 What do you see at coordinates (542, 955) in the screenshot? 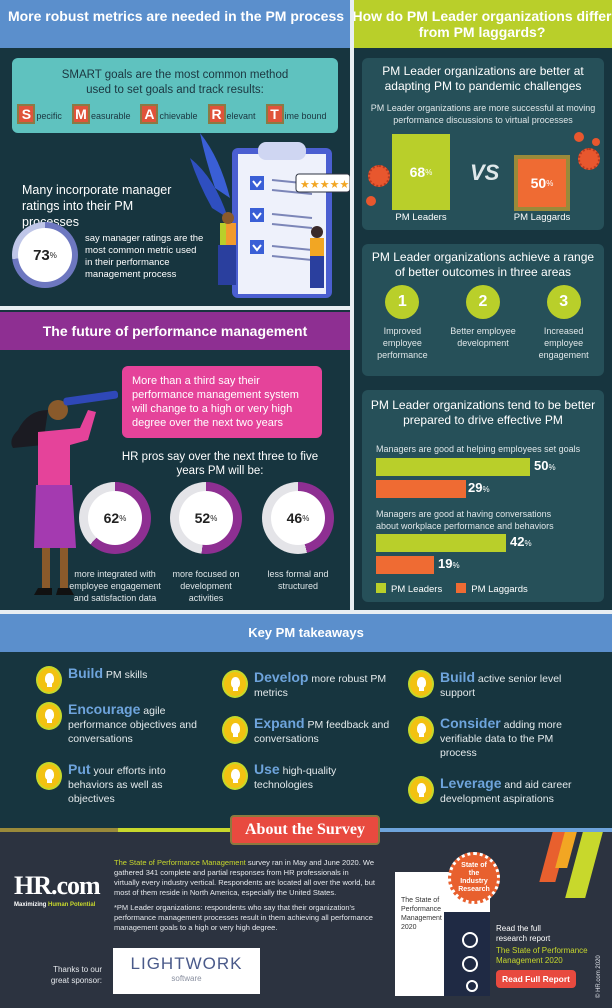
I see `report-title: The State of Performance Management 2020` at bounding box center [542, 955].